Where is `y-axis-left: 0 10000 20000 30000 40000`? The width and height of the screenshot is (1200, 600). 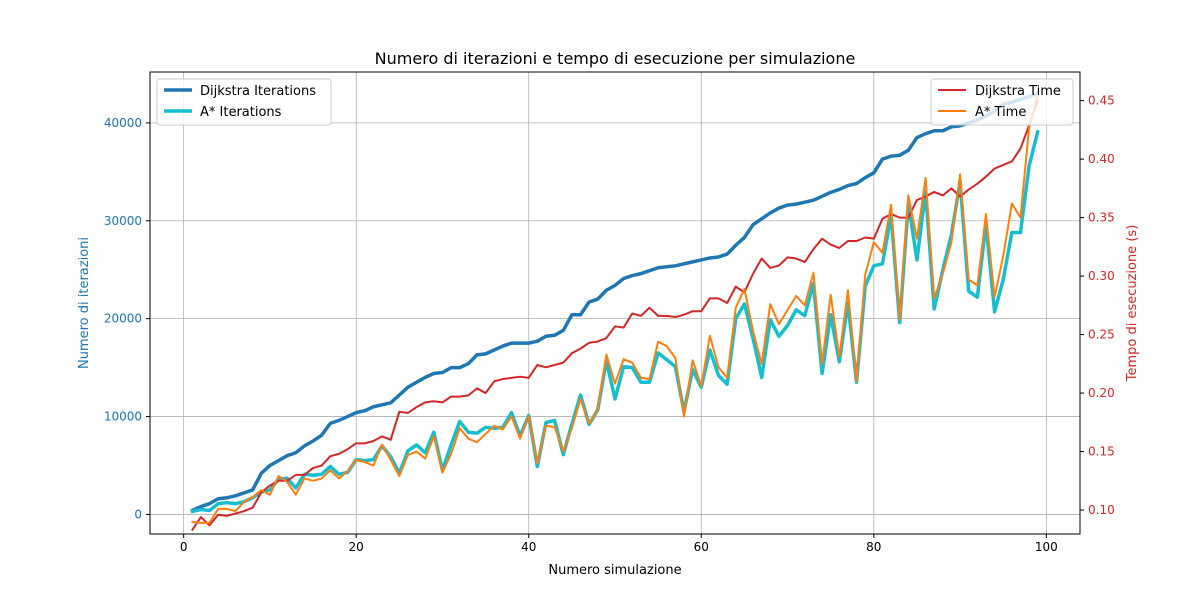 y-axis-left: 0 10000 20000 30000 40000 is located at coordinates (127, 318).